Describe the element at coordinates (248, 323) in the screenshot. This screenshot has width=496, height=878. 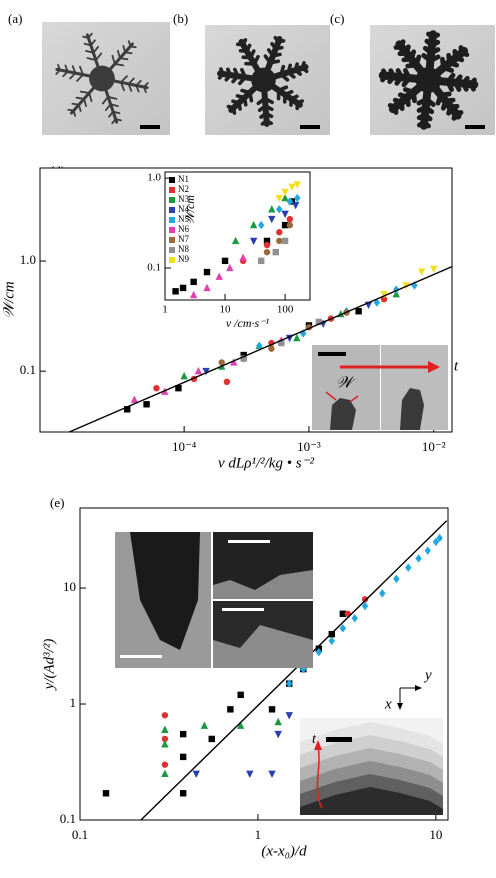
I see `x-axis-label: v /cm·s⁻¹` at that location.